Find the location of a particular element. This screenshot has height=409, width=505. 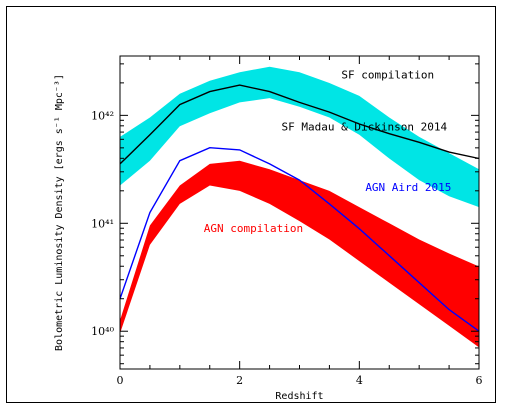

annotation-label: AGN compilation is located at coordinates (253, 228).